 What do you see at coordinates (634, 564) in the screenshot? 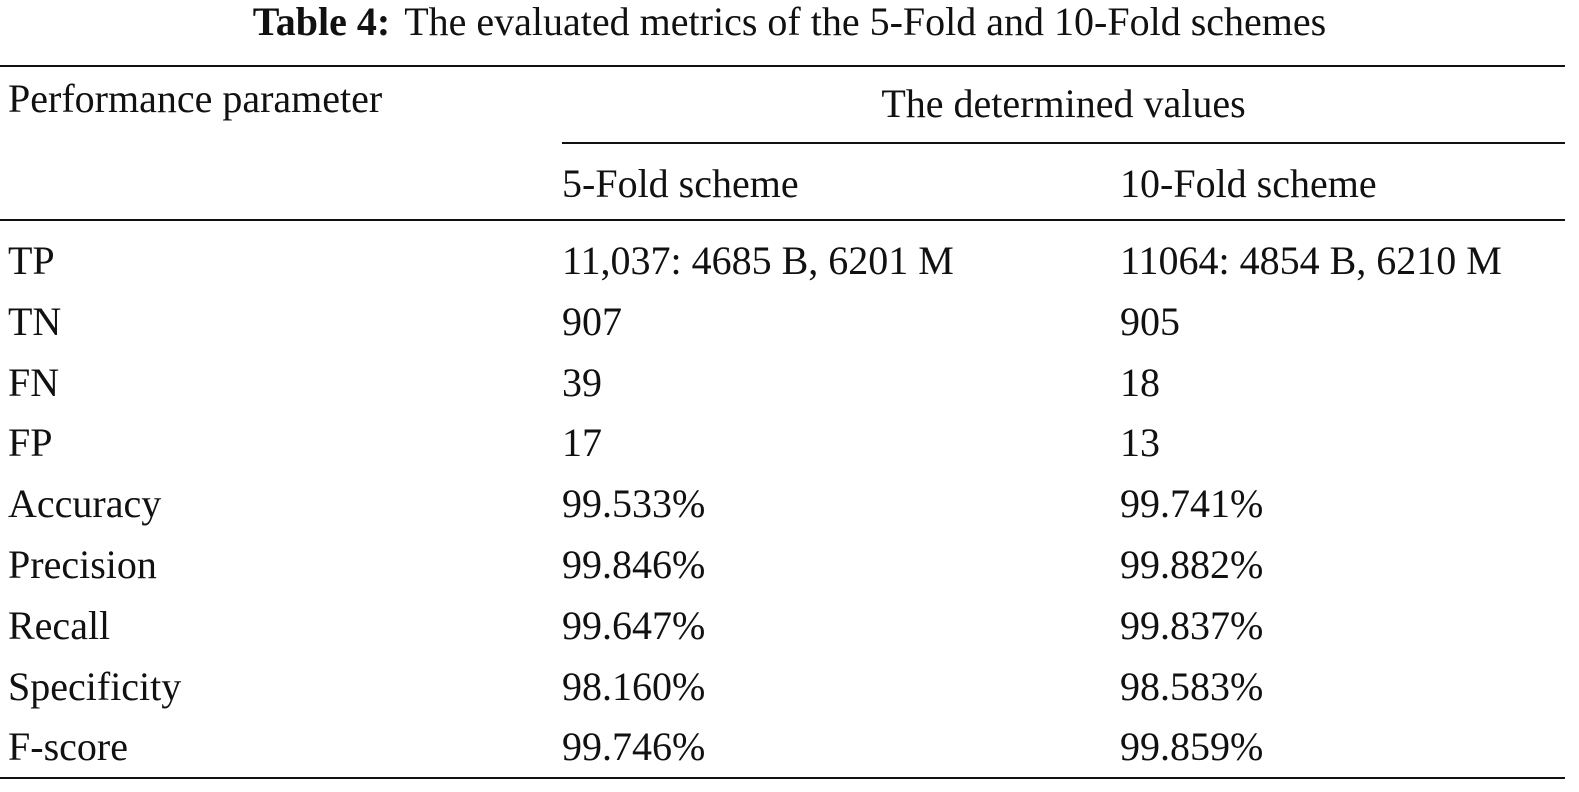
I see `cell-value: 99.846%` at bounding box center [634, 564].